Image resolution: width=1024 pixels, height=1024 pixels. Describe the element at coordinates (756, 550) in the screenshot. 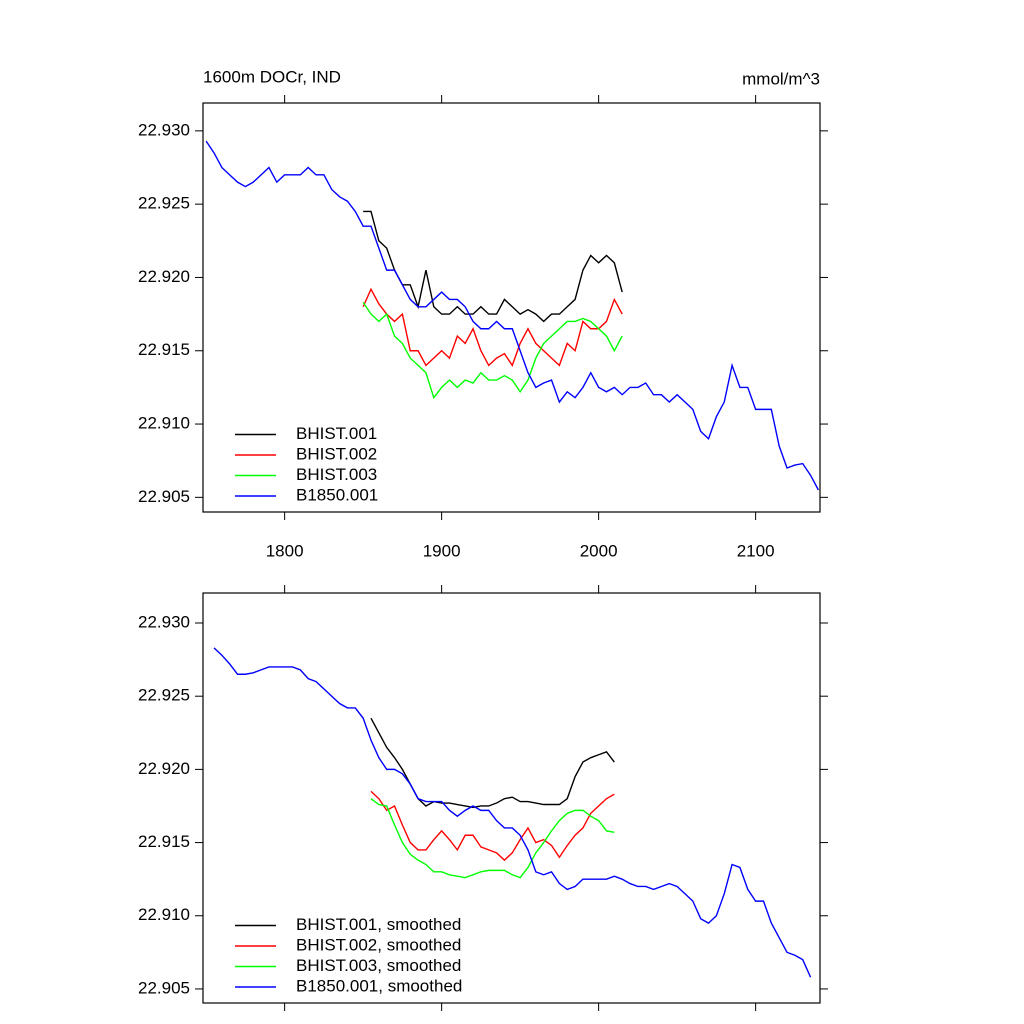

I see `x-tick-label: 2100` at that location.